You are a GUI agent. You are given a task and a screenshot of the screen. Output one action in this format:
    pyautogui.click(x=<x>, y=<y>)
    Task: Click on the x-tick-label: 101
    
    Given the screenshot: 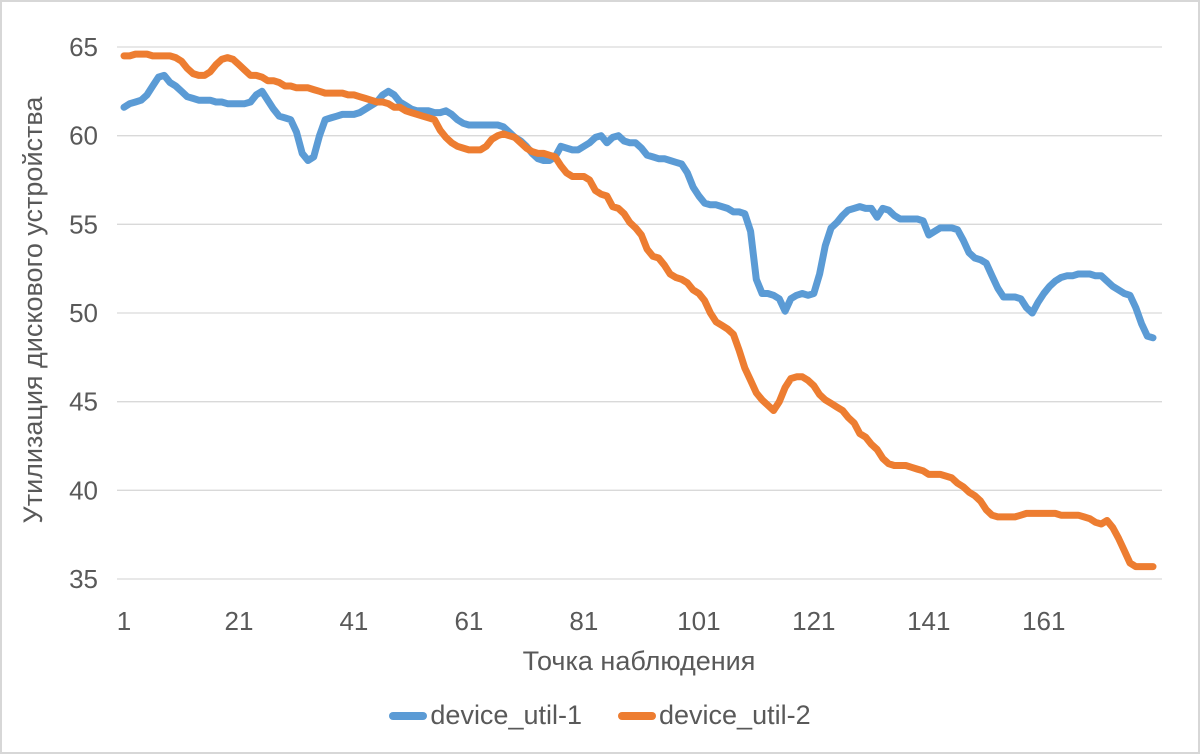 What is the action you would take?
    pyautogui.click(x=698, y=621)
    